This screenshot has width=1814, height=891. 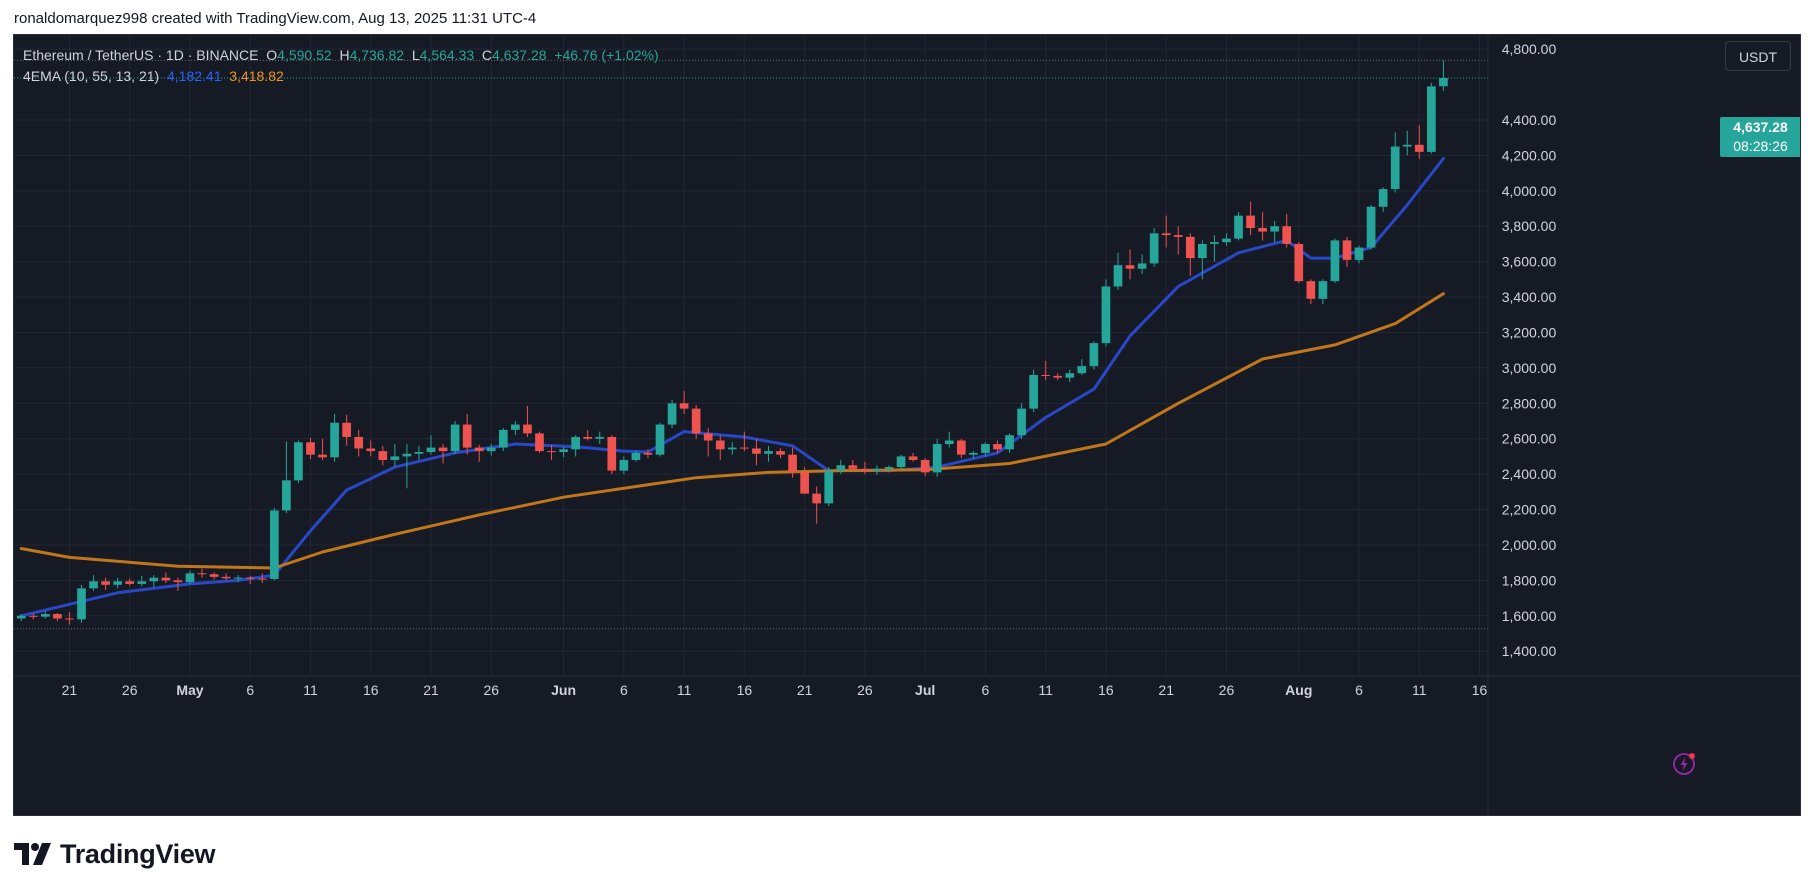 I want to click on legend-open-label: O, so click(x=272, y=55).